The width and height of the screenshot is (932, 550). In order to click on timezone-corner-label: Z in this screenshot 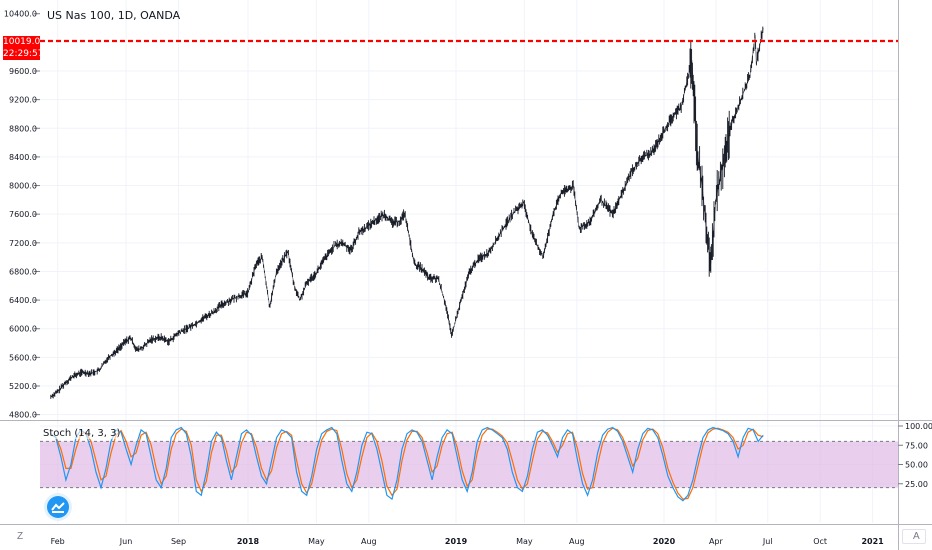, I will do `click(20, 536)`.